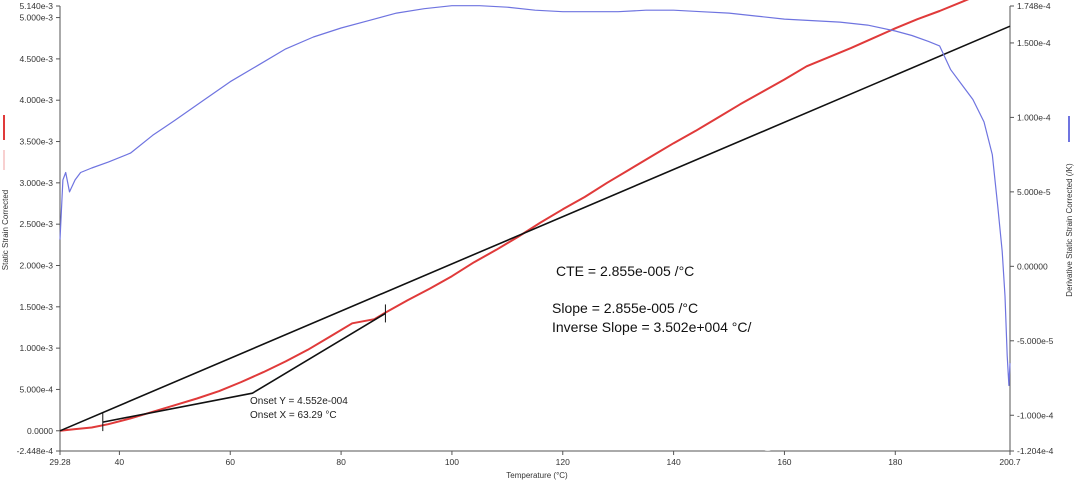 The width and height of the screenshot is (1080, 483). What do you see at coordinates (36, 18) in the screenshot?
I see `y-left-tick-label: 5.000e-3` at bounding box center [36, 18].